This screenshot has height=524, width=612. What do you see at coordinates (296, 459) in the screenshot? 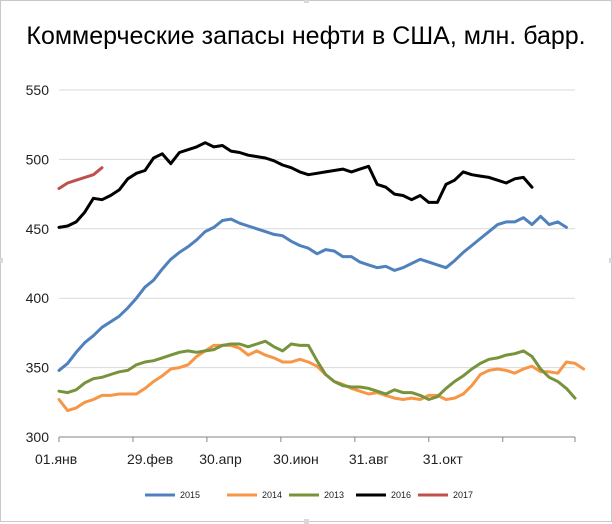
I see `x-tick-label-3: 30.июн` at bounding box center [296, 459].